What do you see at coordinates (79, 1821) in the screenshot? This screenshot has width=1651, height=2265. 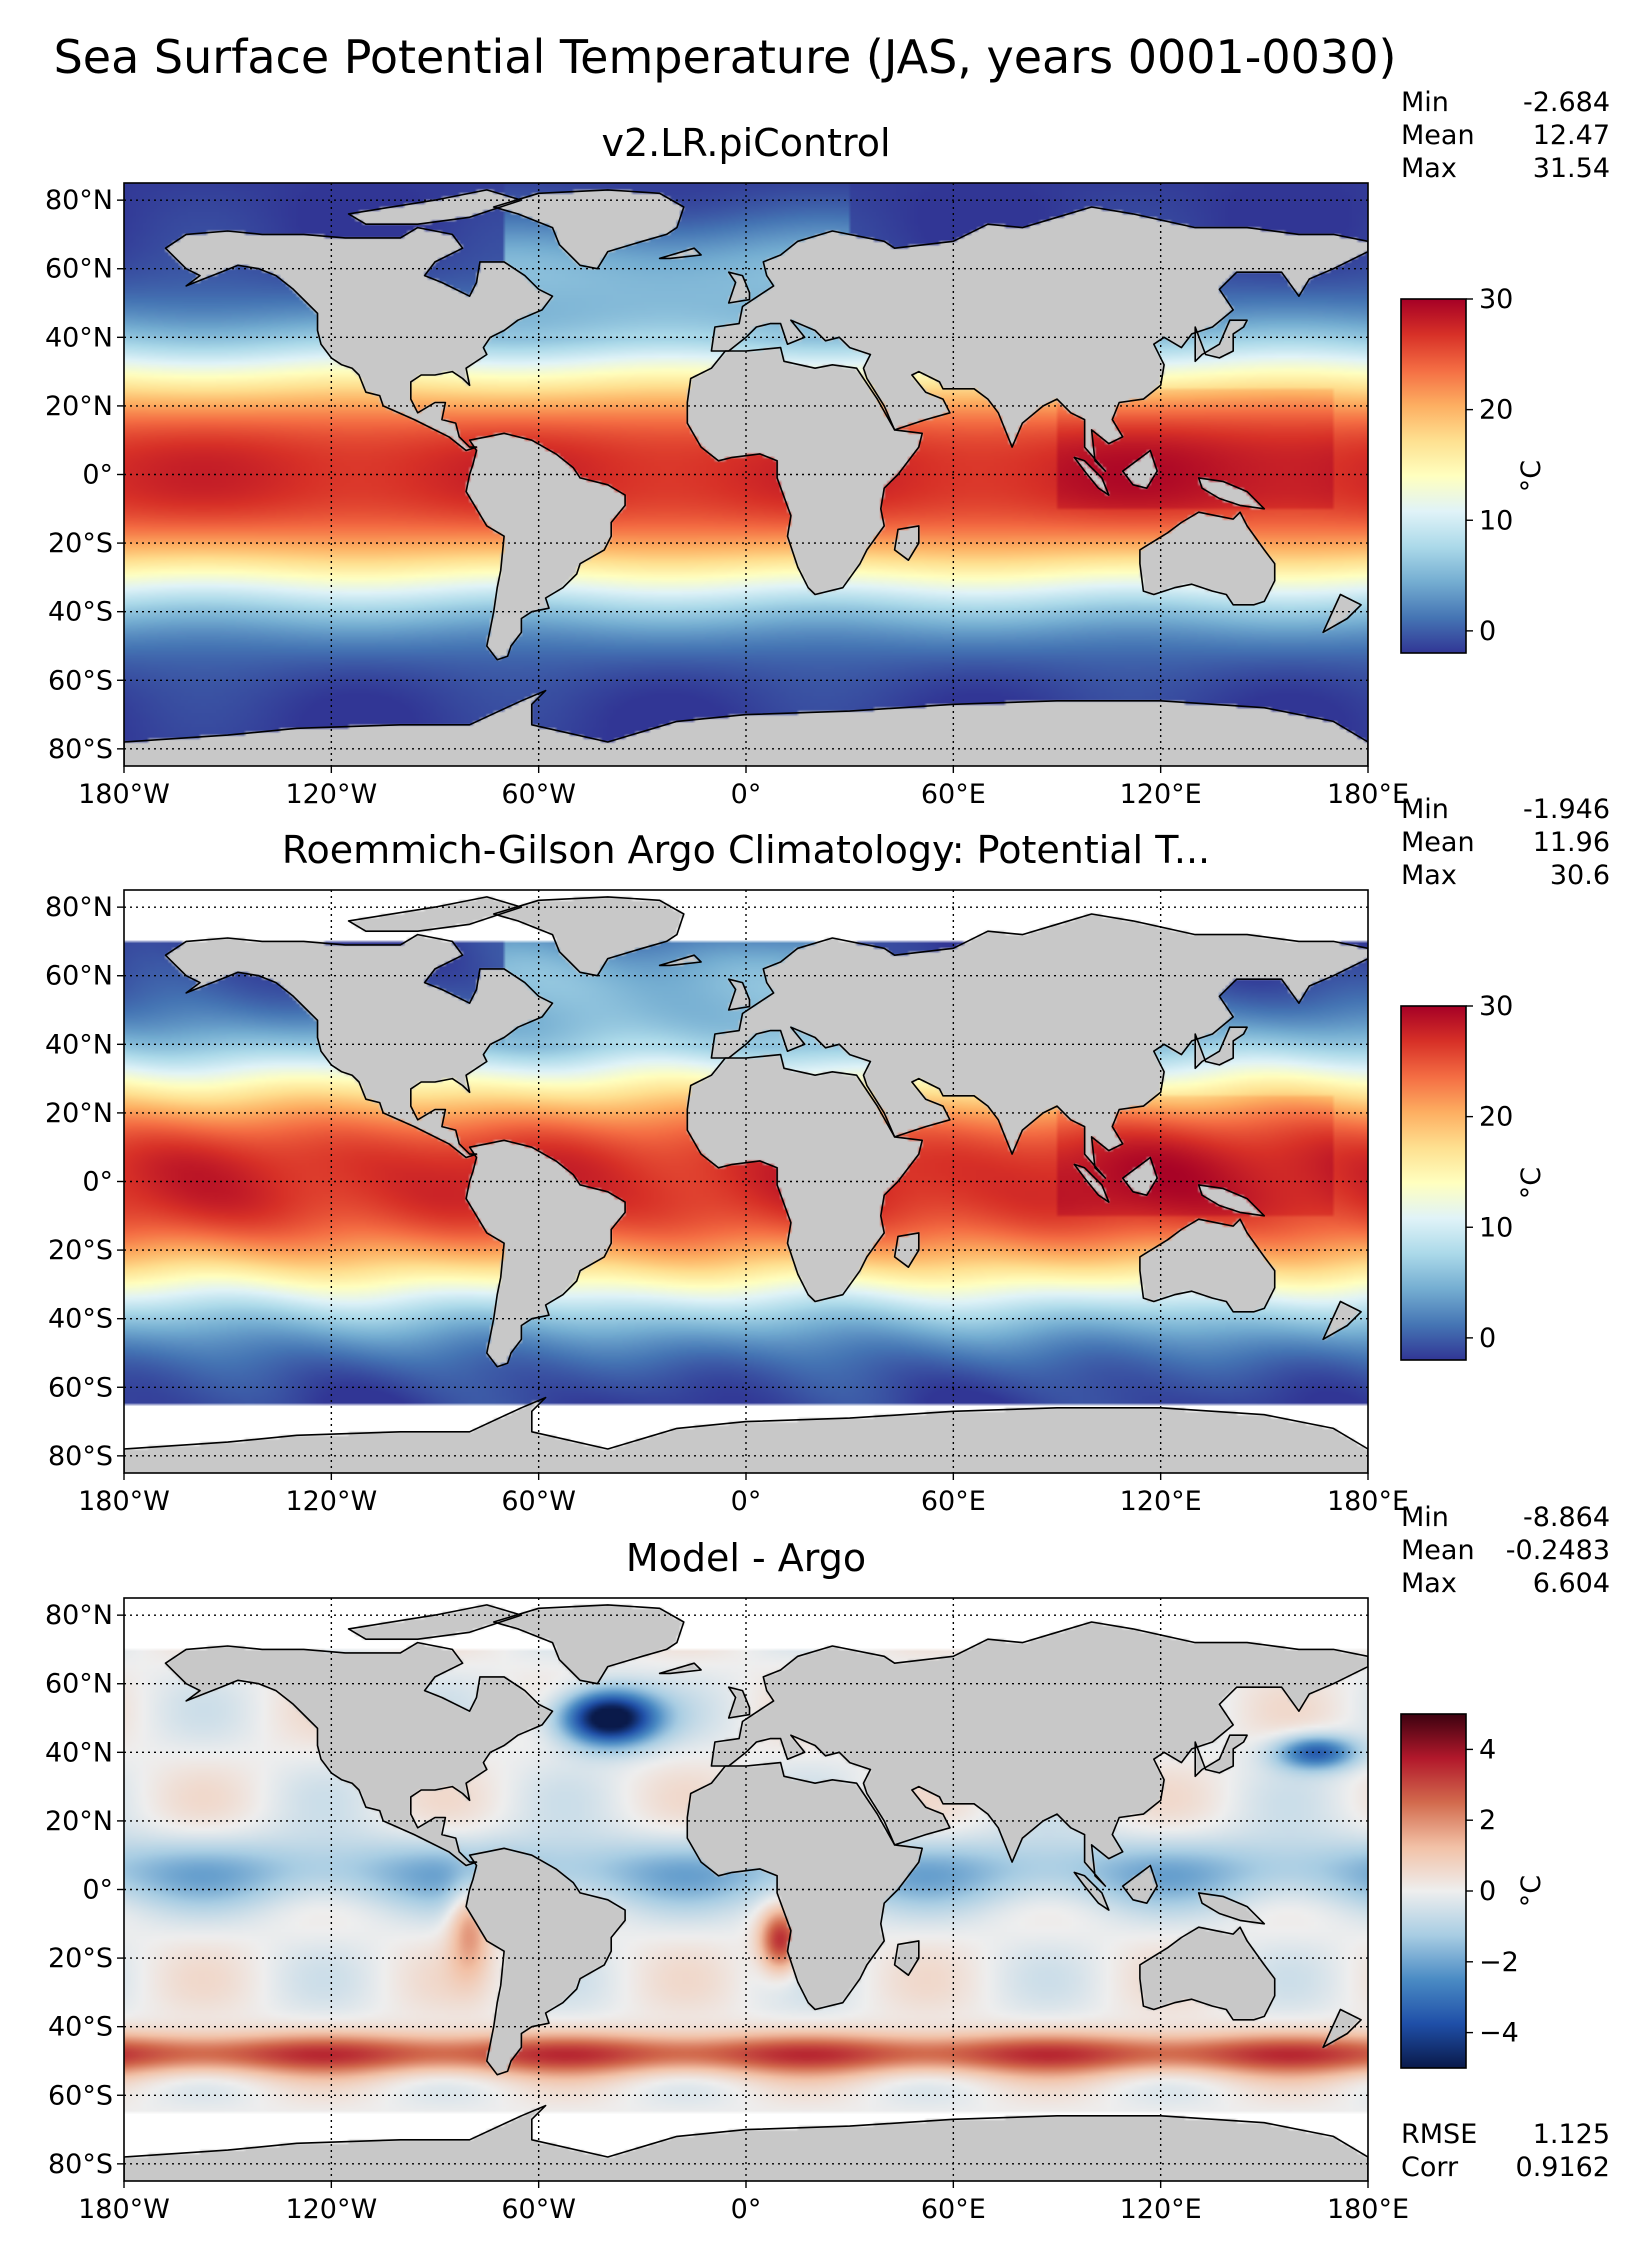 I see `panel-3-ytick-label: 20°N` at bounding box center [79, 1821].